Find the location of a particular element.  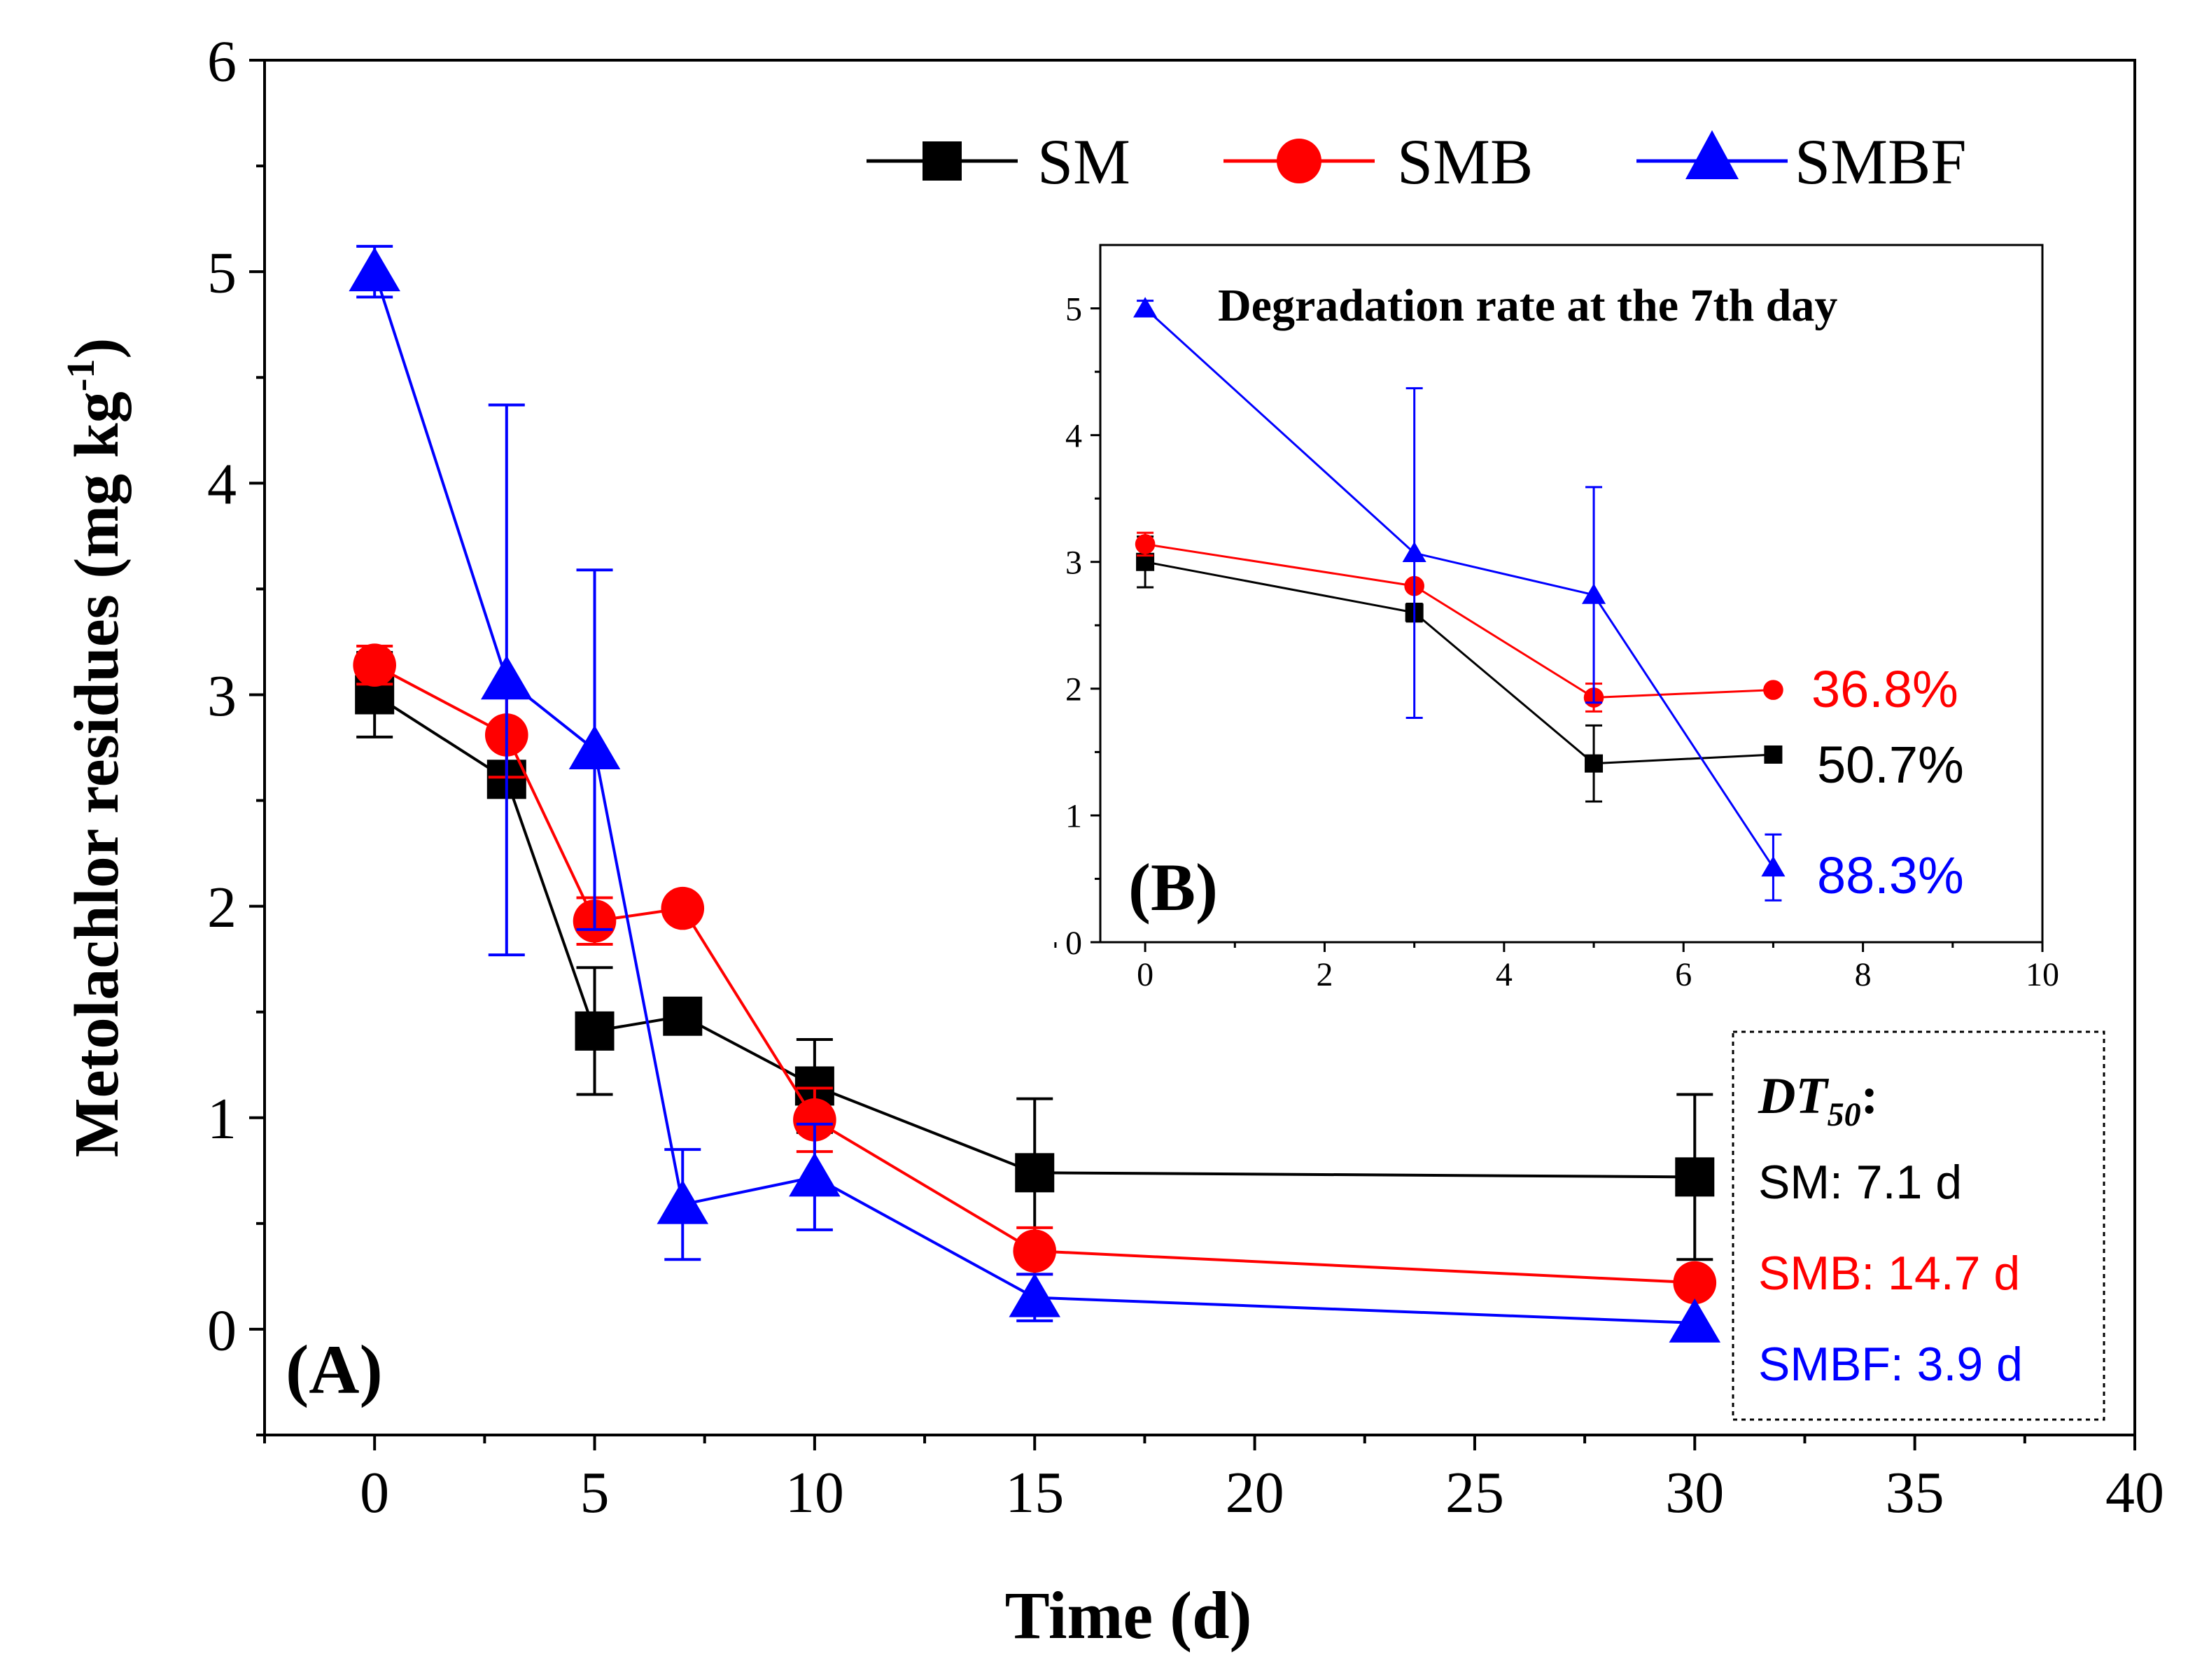

a-y-tick-label: 3 is located at coordinates (222, 696).